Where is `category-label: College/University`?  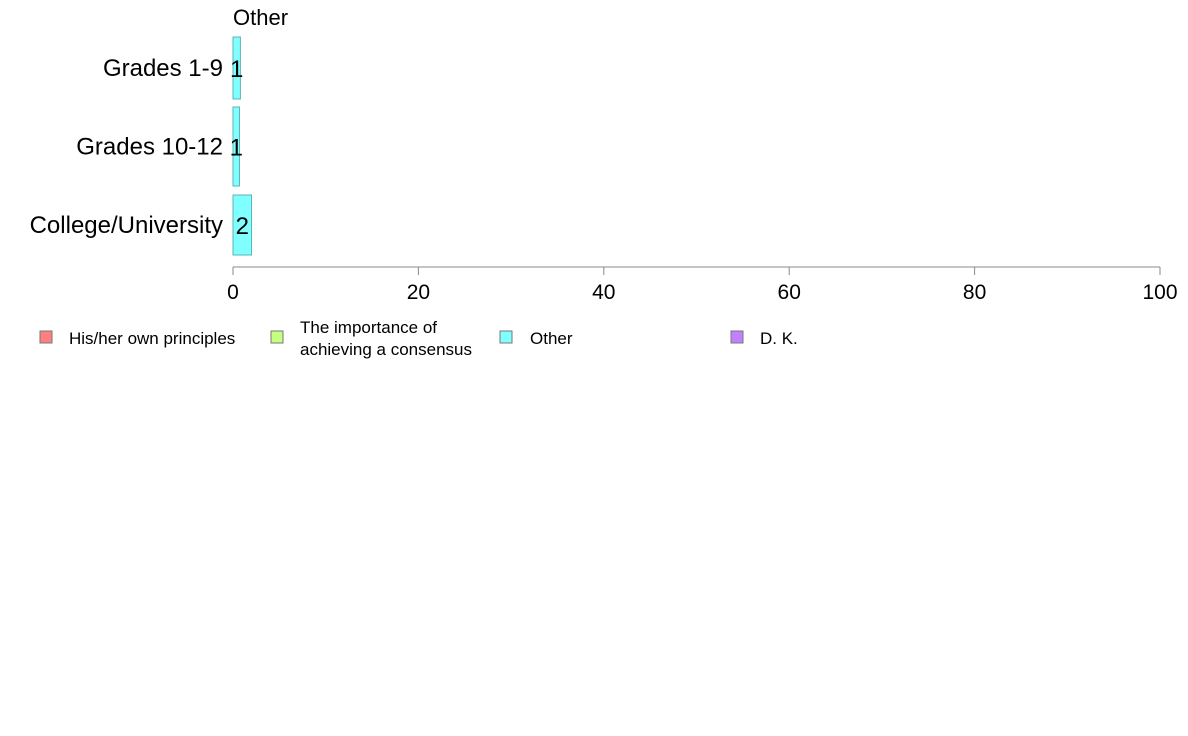 category-label: College/University is located at coordinates (126, 225).